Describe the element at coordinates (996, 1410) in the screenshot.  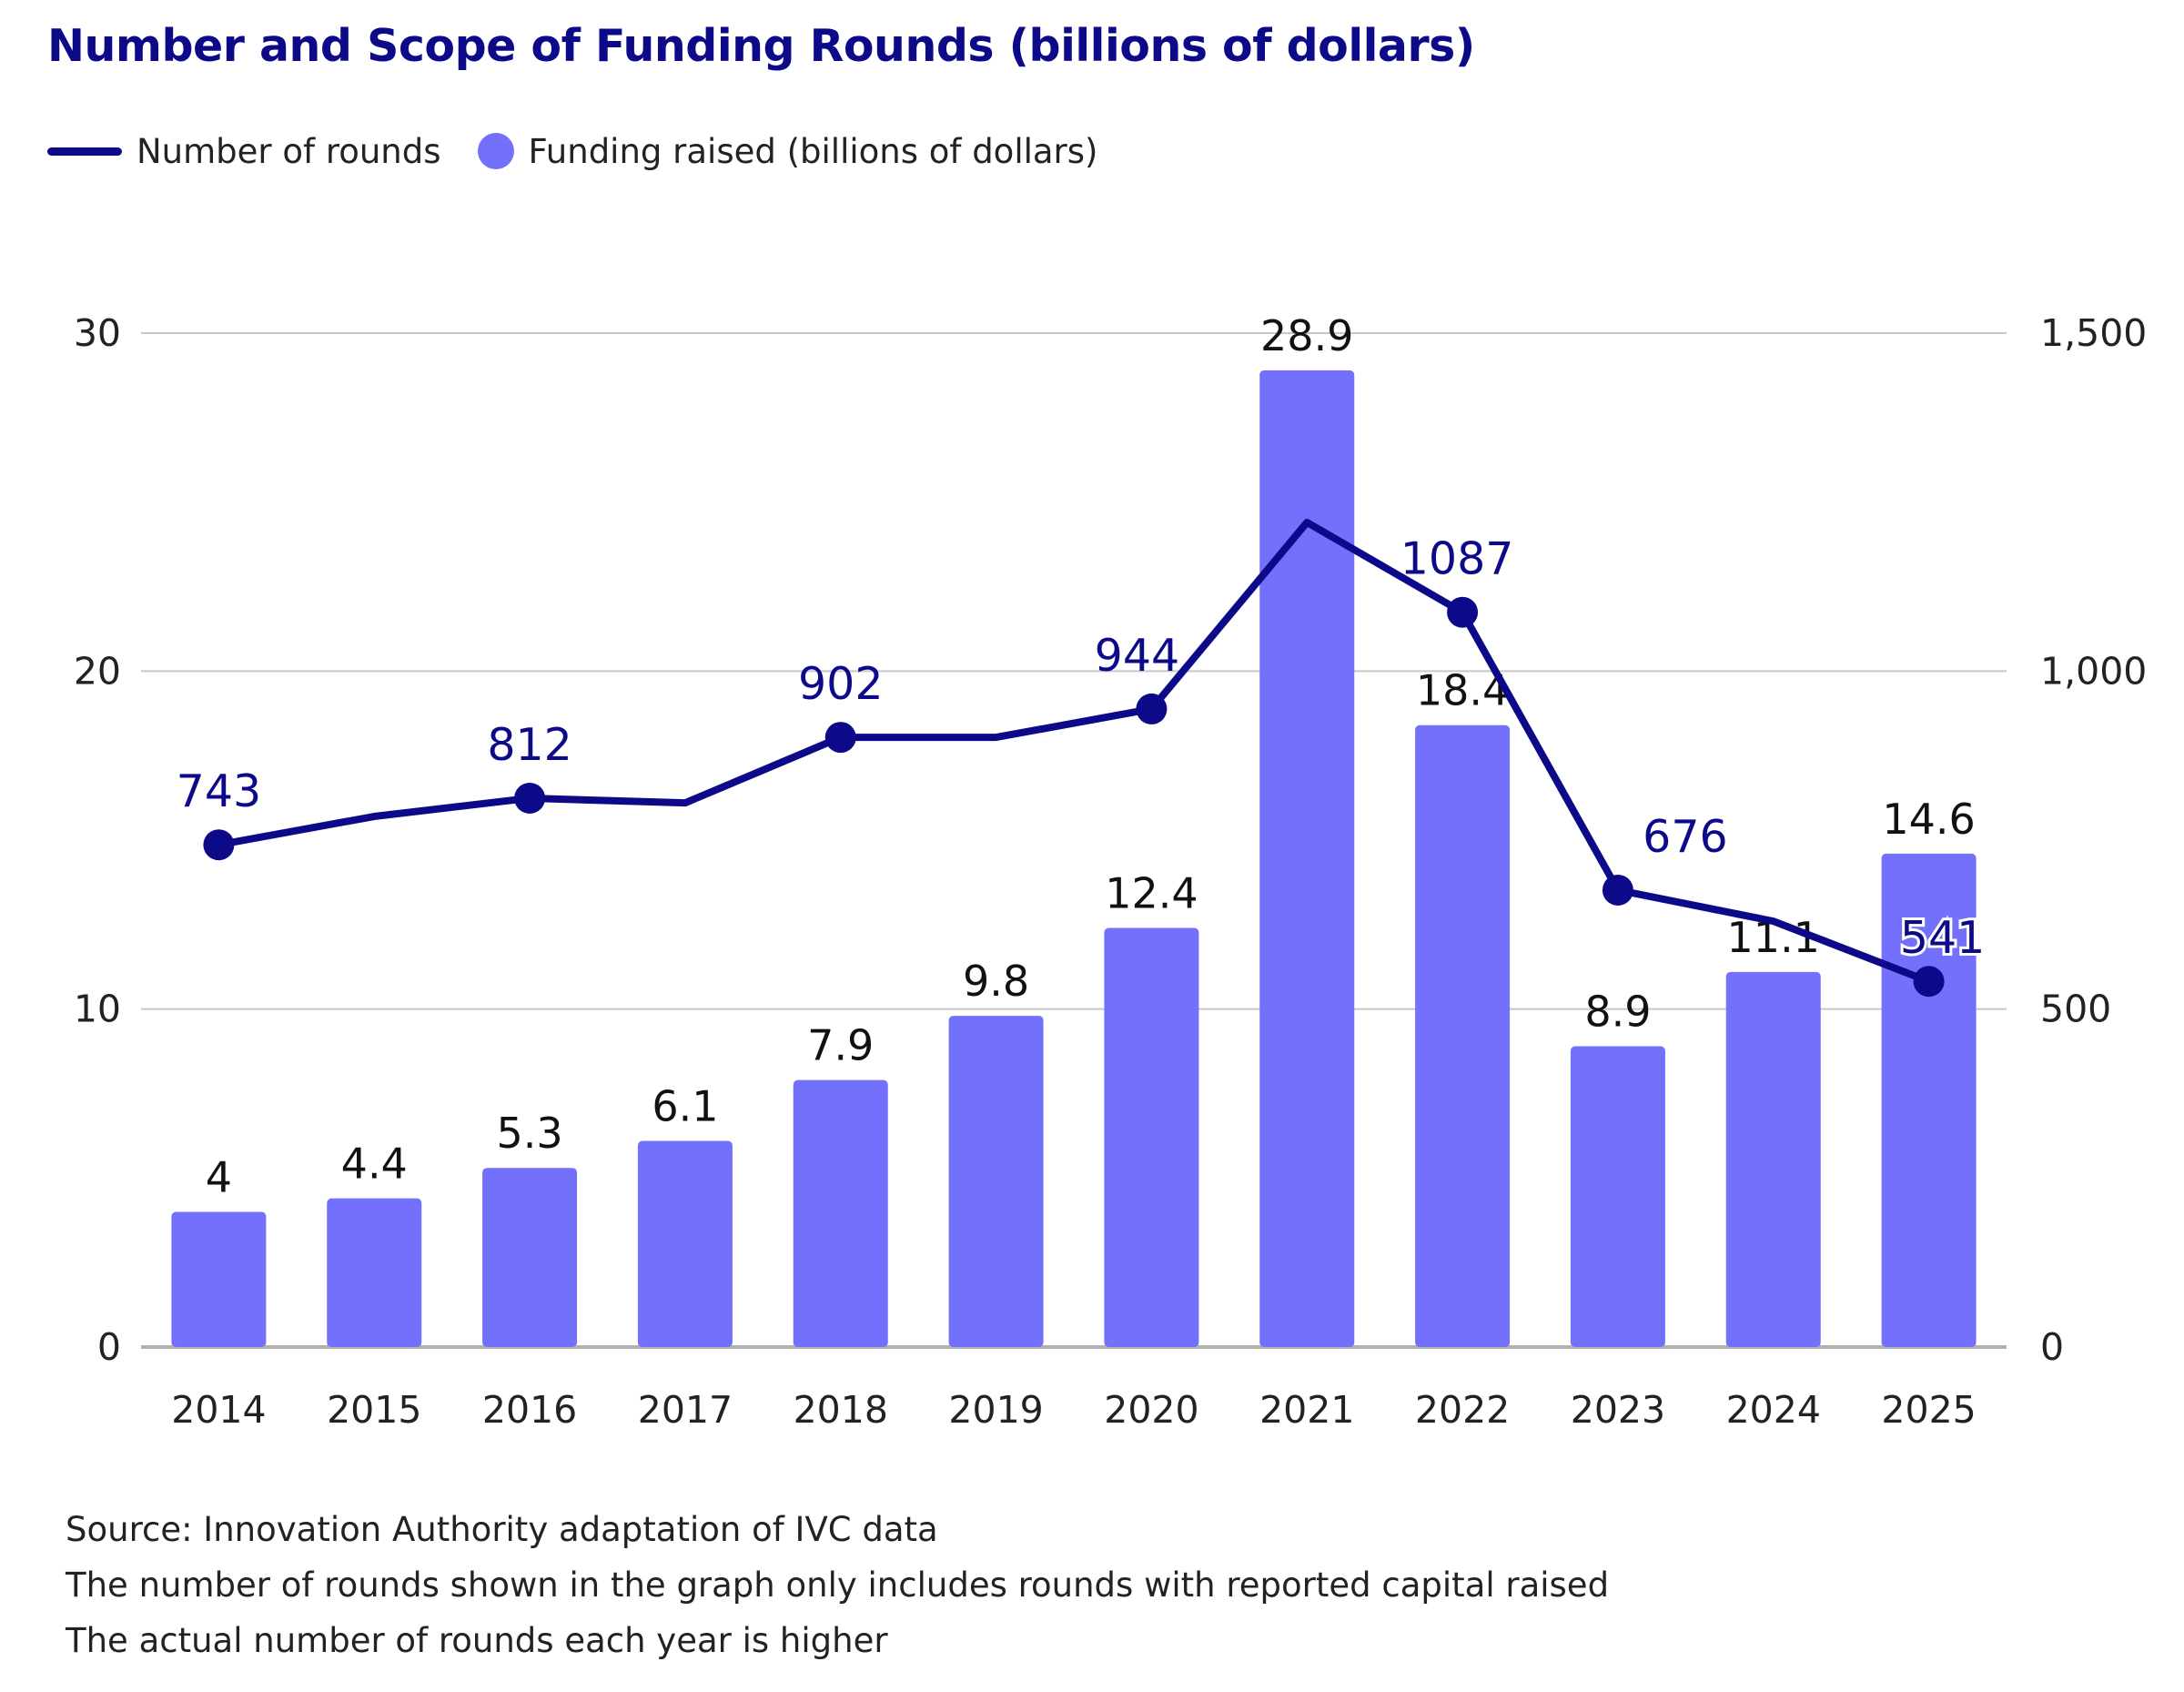
I see `x-tick-label: 2019` at that location.